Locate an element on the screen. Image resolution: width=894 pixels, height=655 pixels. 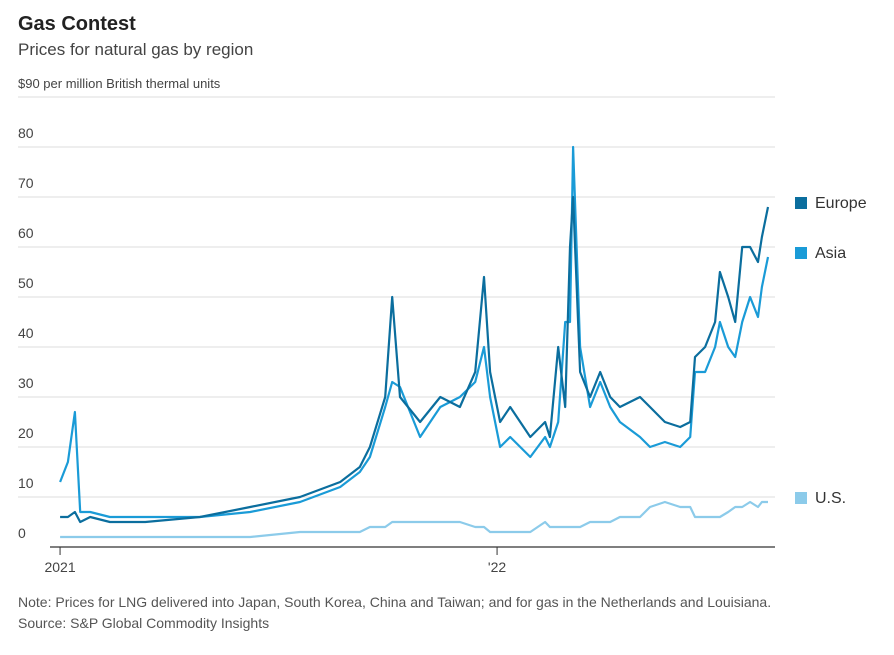
legend-label: Europe is located at coordinates (841, 203).